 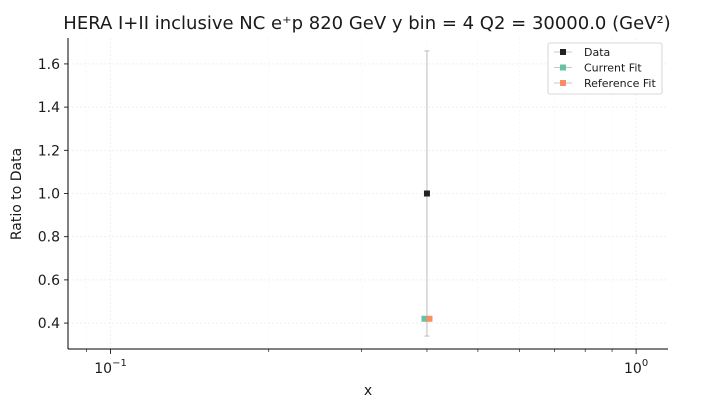 I want to click on legend-label: Data, so click(x=597, y=52).